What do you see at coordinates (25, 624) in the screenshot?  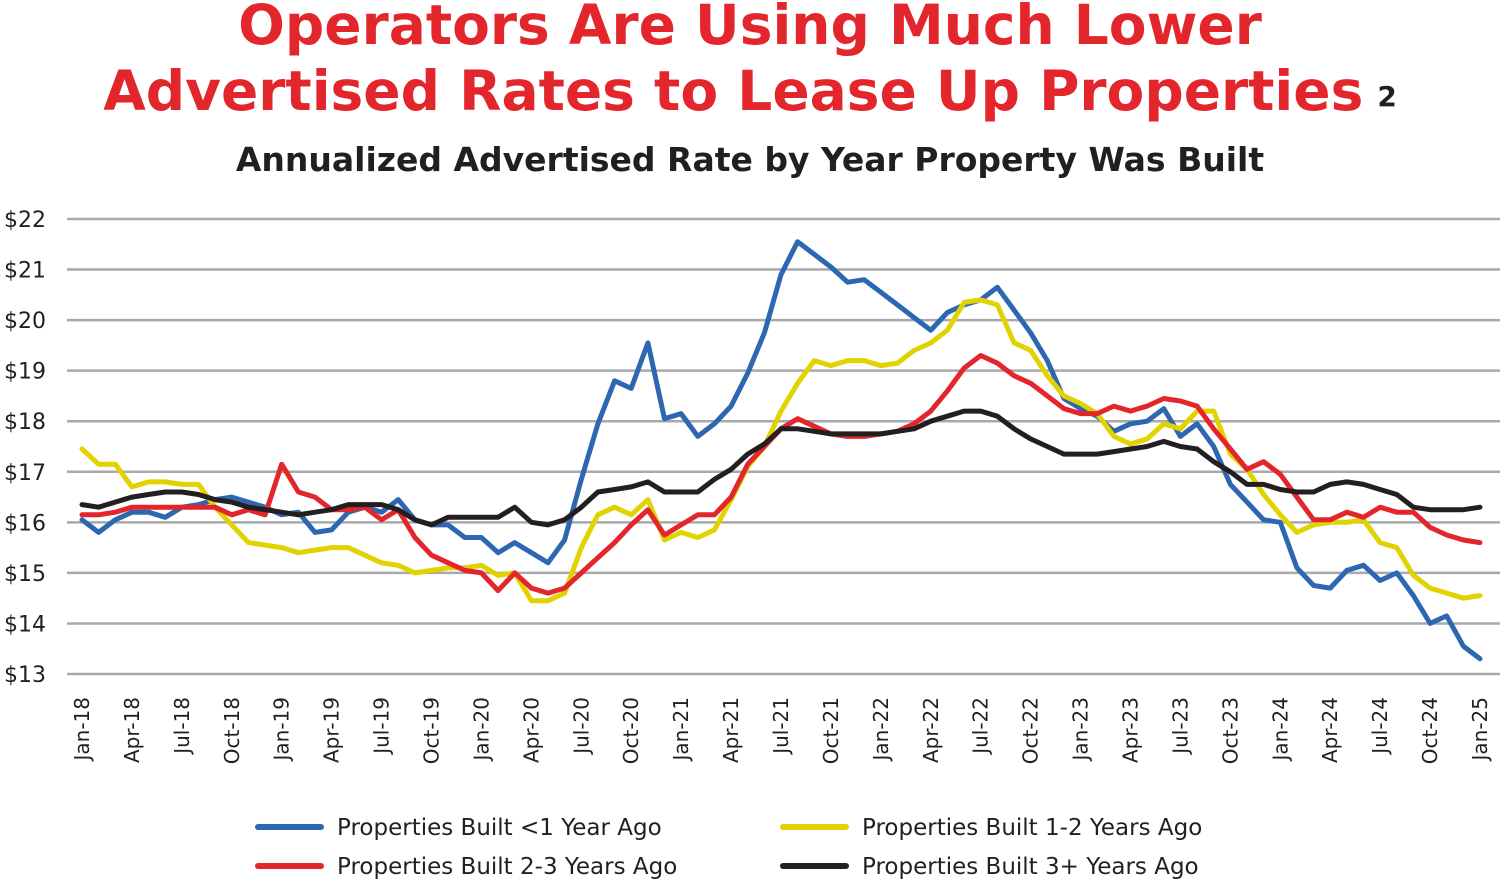 I see `y-tick-label: $14` at bounding box center [25, 624].